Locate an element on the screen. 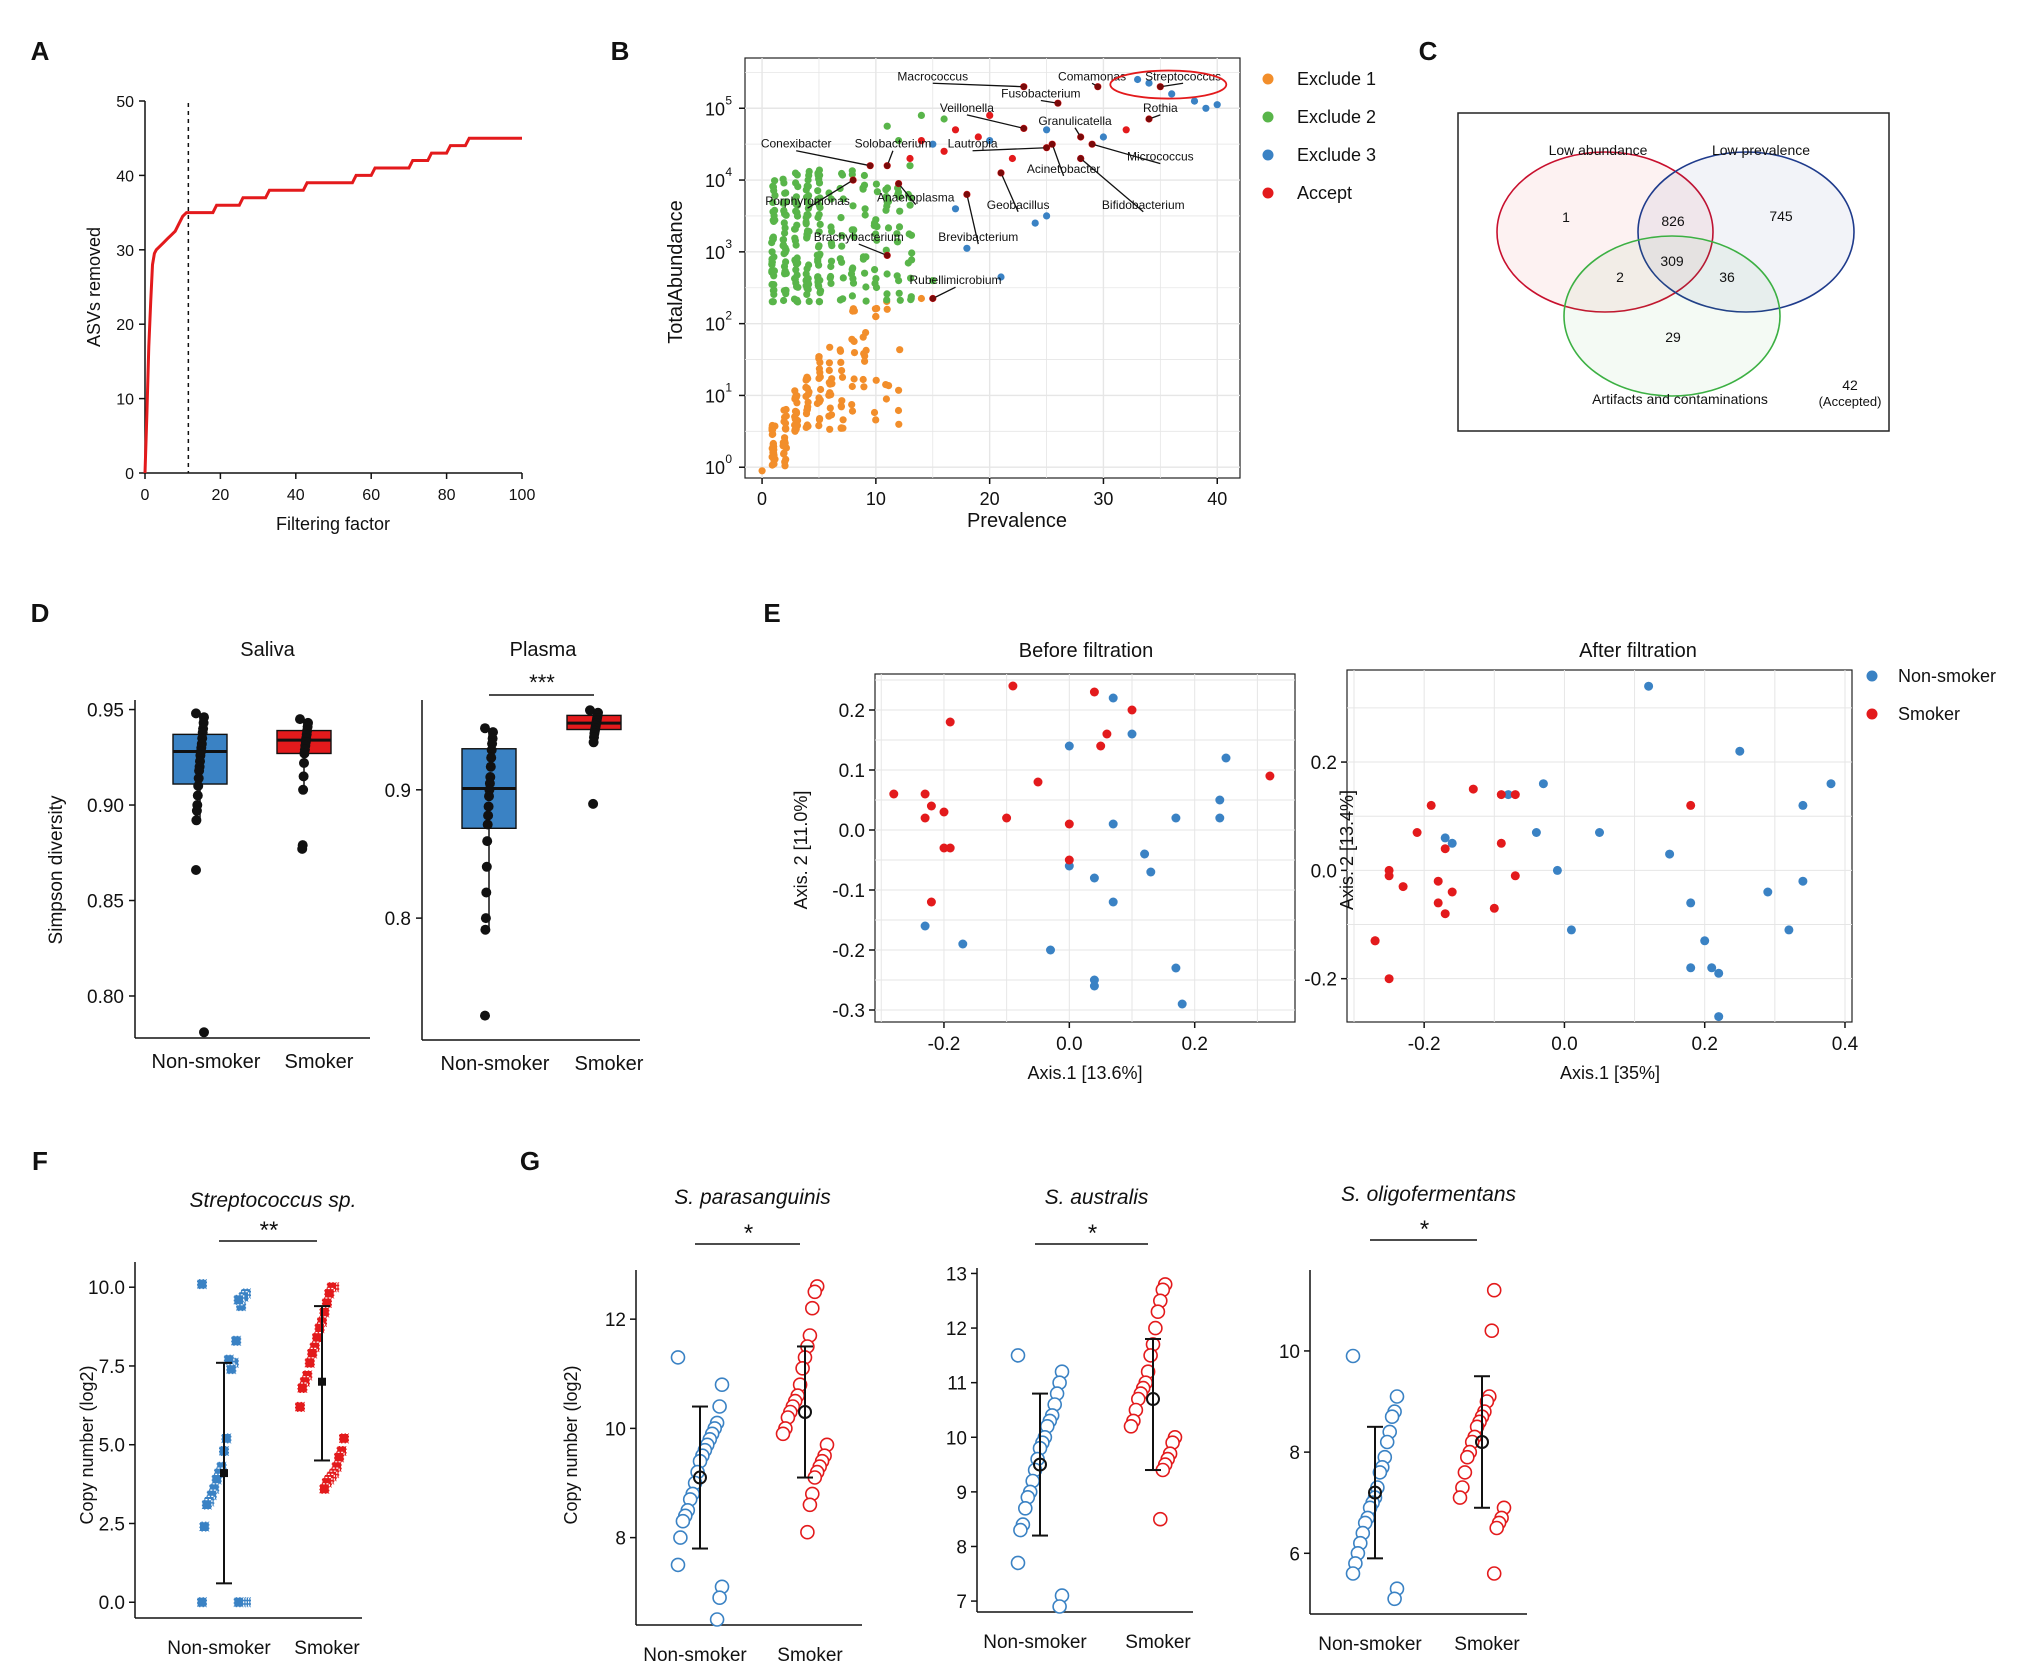  y-tick-label: 13 is located at coordinates (956, 1274).